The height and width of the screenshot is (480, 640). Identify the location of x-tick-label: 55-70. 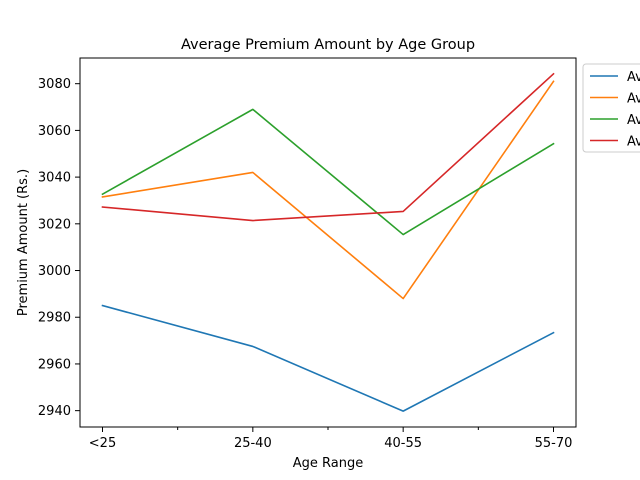
(554, 443).